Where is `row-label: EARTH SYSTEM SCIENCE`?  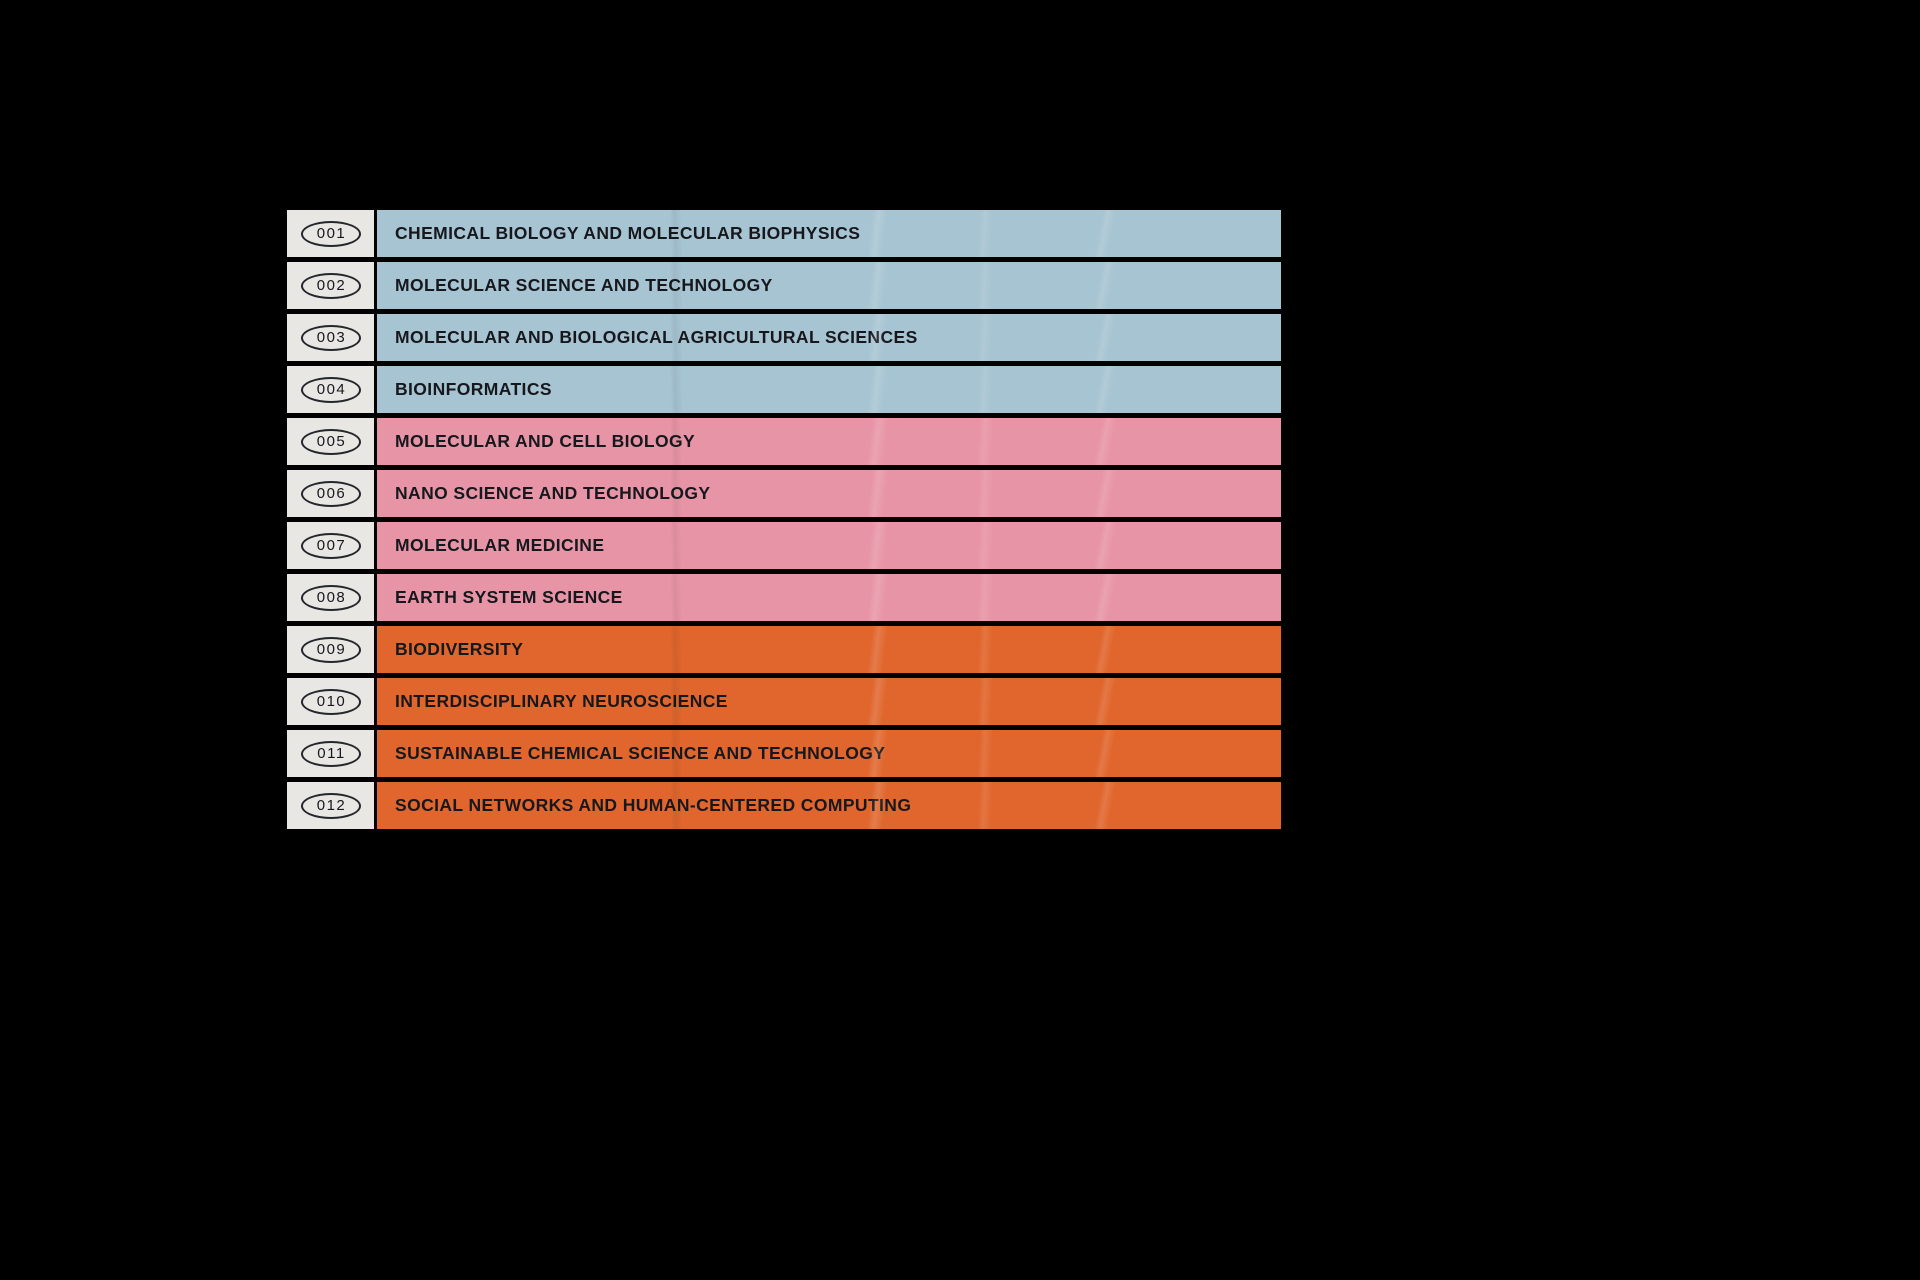
row-label: EARTH SYSTEM SCIENCE is located at coordinates (509, 597).